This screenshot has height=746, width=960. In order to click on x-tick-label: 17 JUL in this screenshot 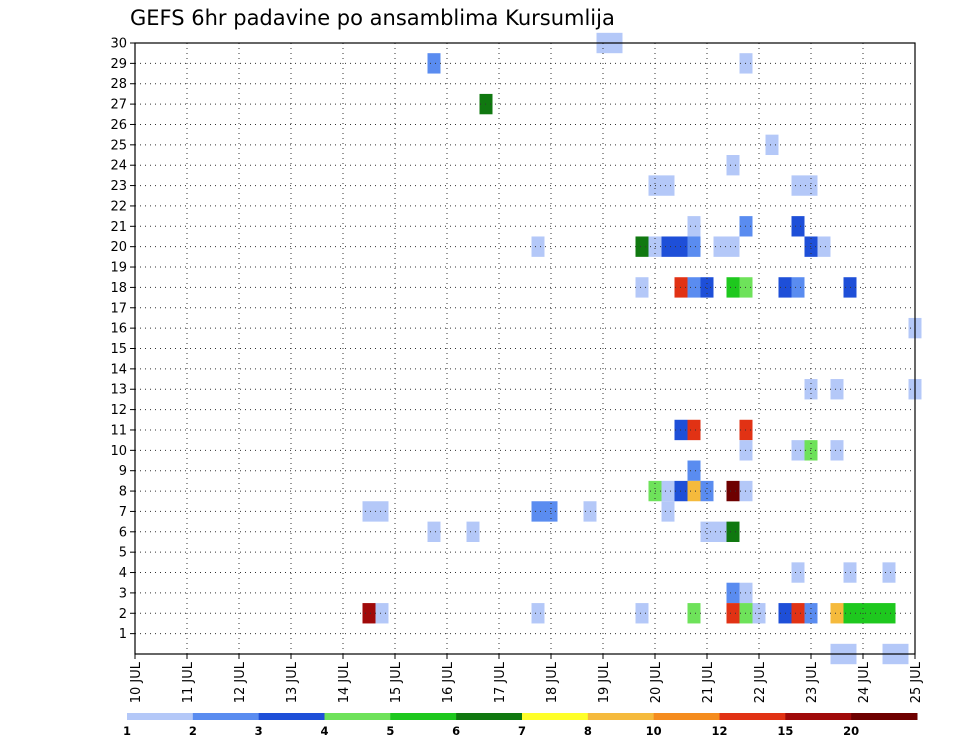, I will do `click(500, 682)`.